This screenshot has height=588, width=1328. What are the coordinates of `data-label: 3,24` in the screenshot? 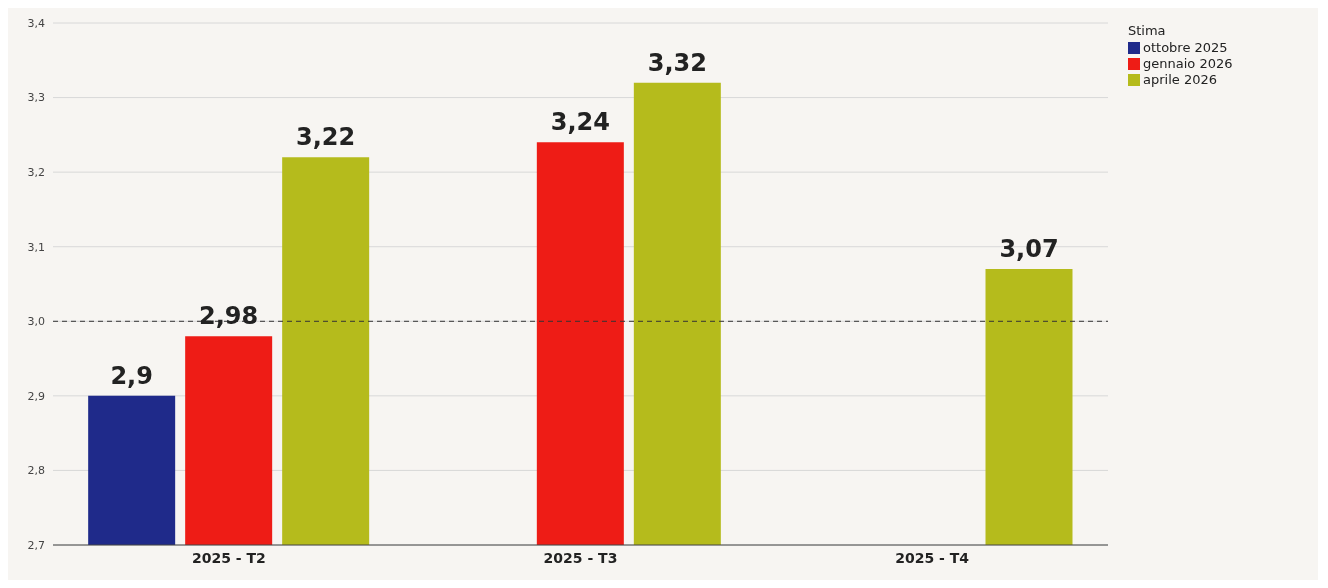 It's located at (580, 122).